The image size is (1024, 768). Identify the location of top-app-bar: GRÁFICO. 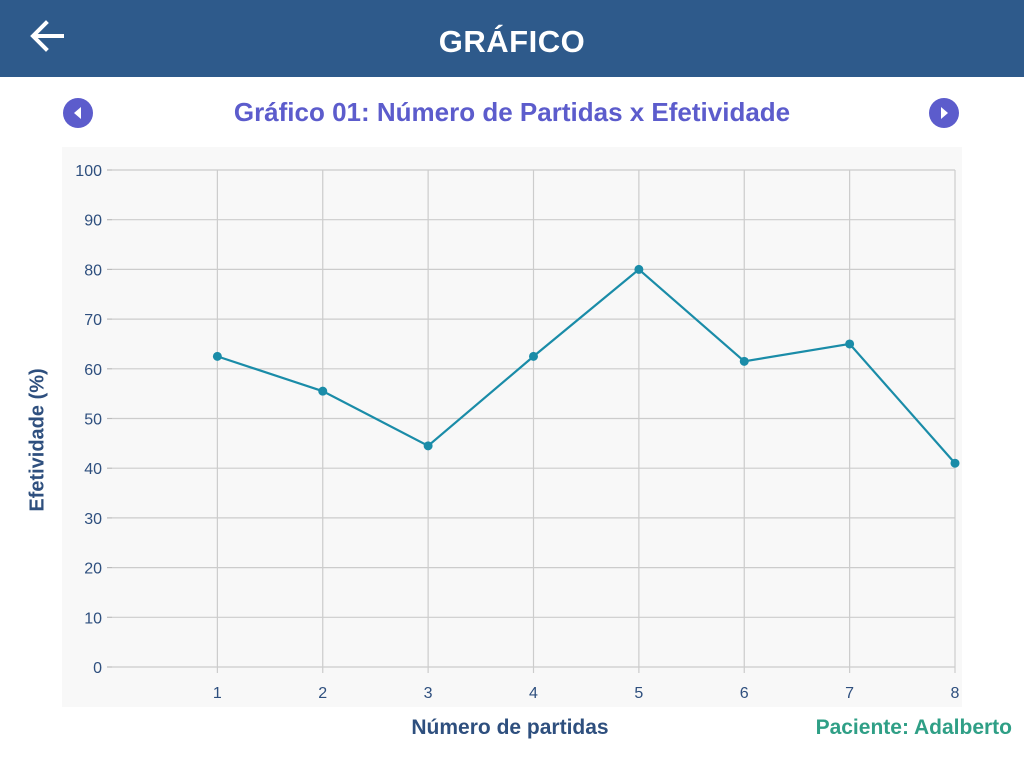
(512, 38).